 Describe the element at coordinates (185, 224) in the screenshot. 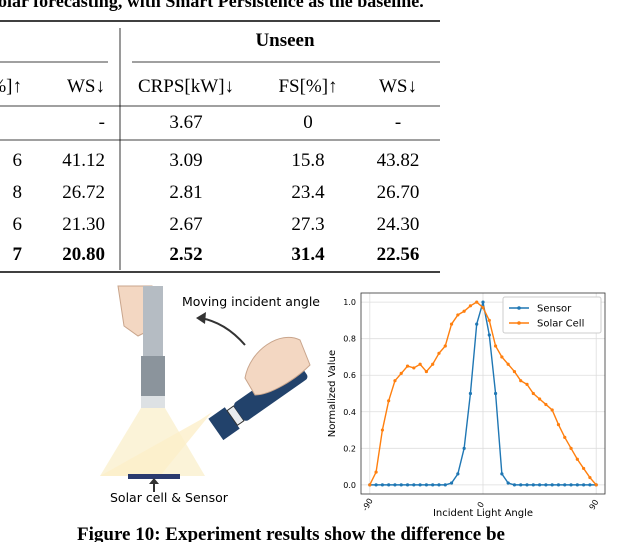

I see `table-cell: 2.67` at that location.